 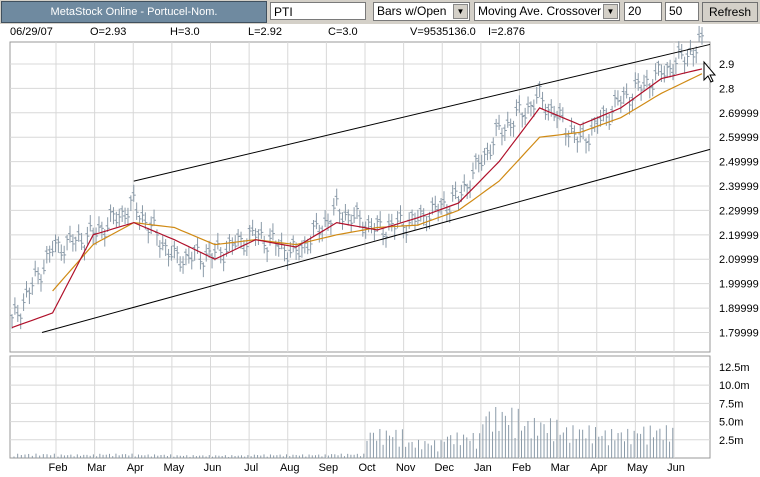 What do you see at coordinates (443, 32) in the screenshot?
I see `quote-volume: V=9535136.0` at bounding box center [443, 32].